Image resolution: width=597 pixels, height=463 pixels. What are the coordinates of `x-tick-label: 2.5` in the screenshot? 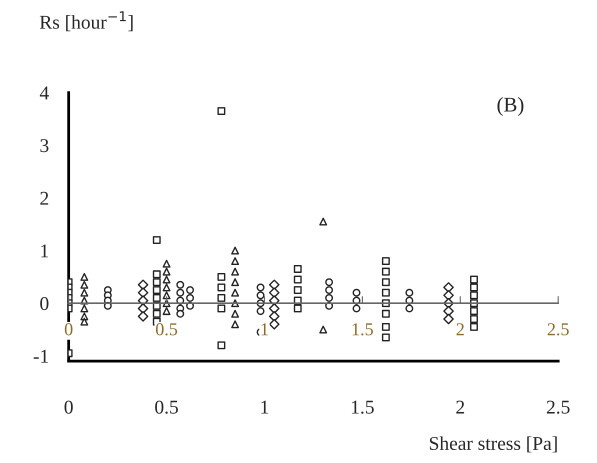 It's located at (558, 407).